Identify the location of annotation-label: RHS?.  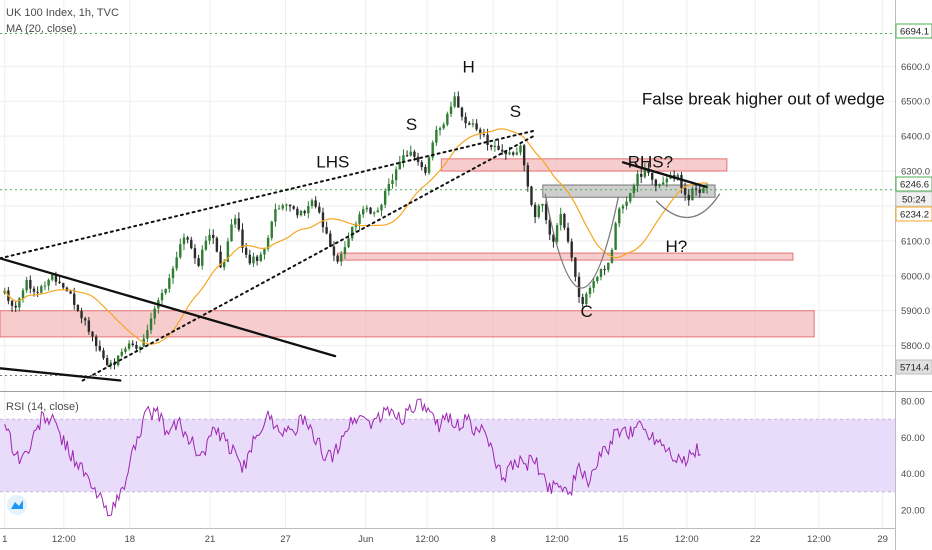
(650, 162).